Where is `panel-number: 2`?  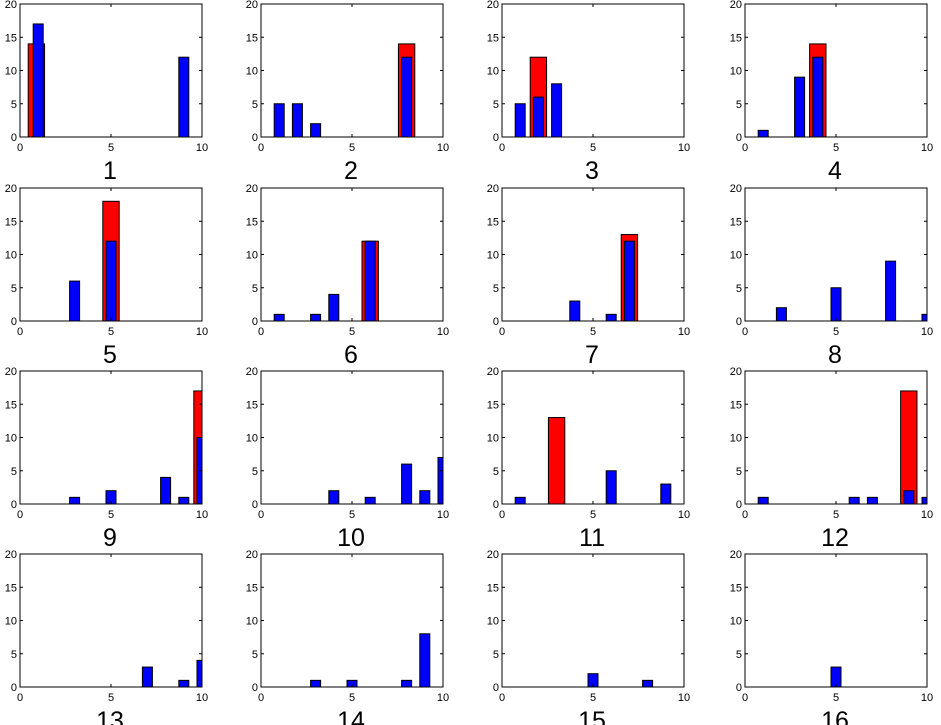
panel-number: 2 is located at coordinates (351, 171).